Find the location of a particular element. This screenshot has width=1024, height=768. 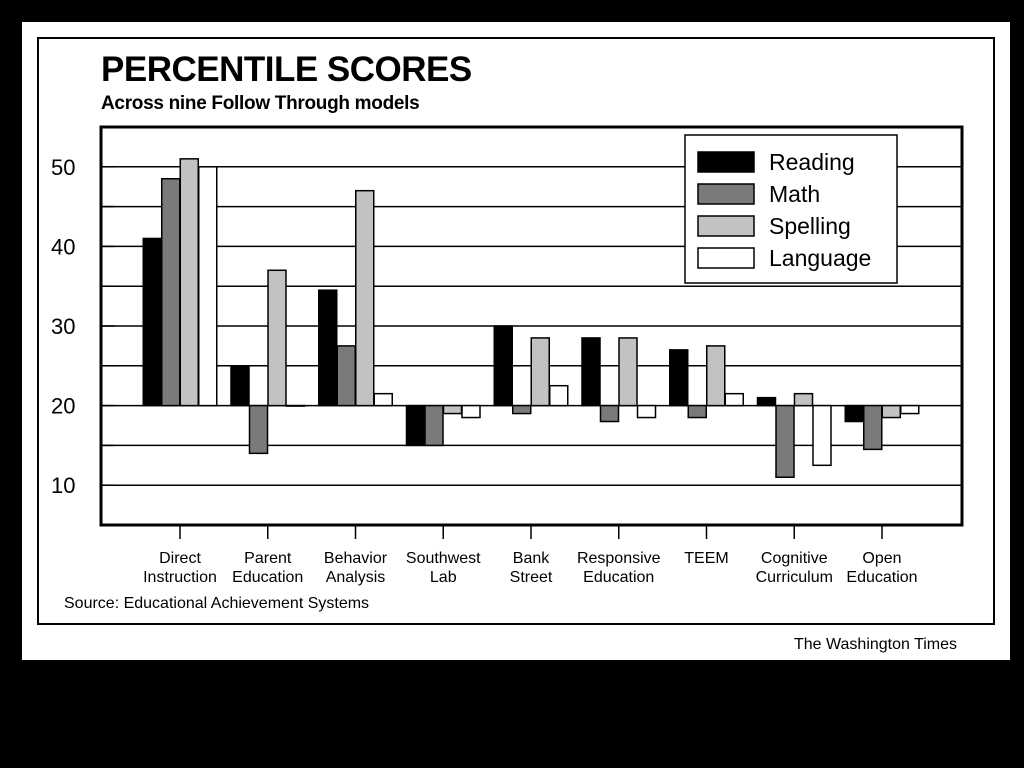

y-tick-label: 30 is located at coordinates (63, 326).